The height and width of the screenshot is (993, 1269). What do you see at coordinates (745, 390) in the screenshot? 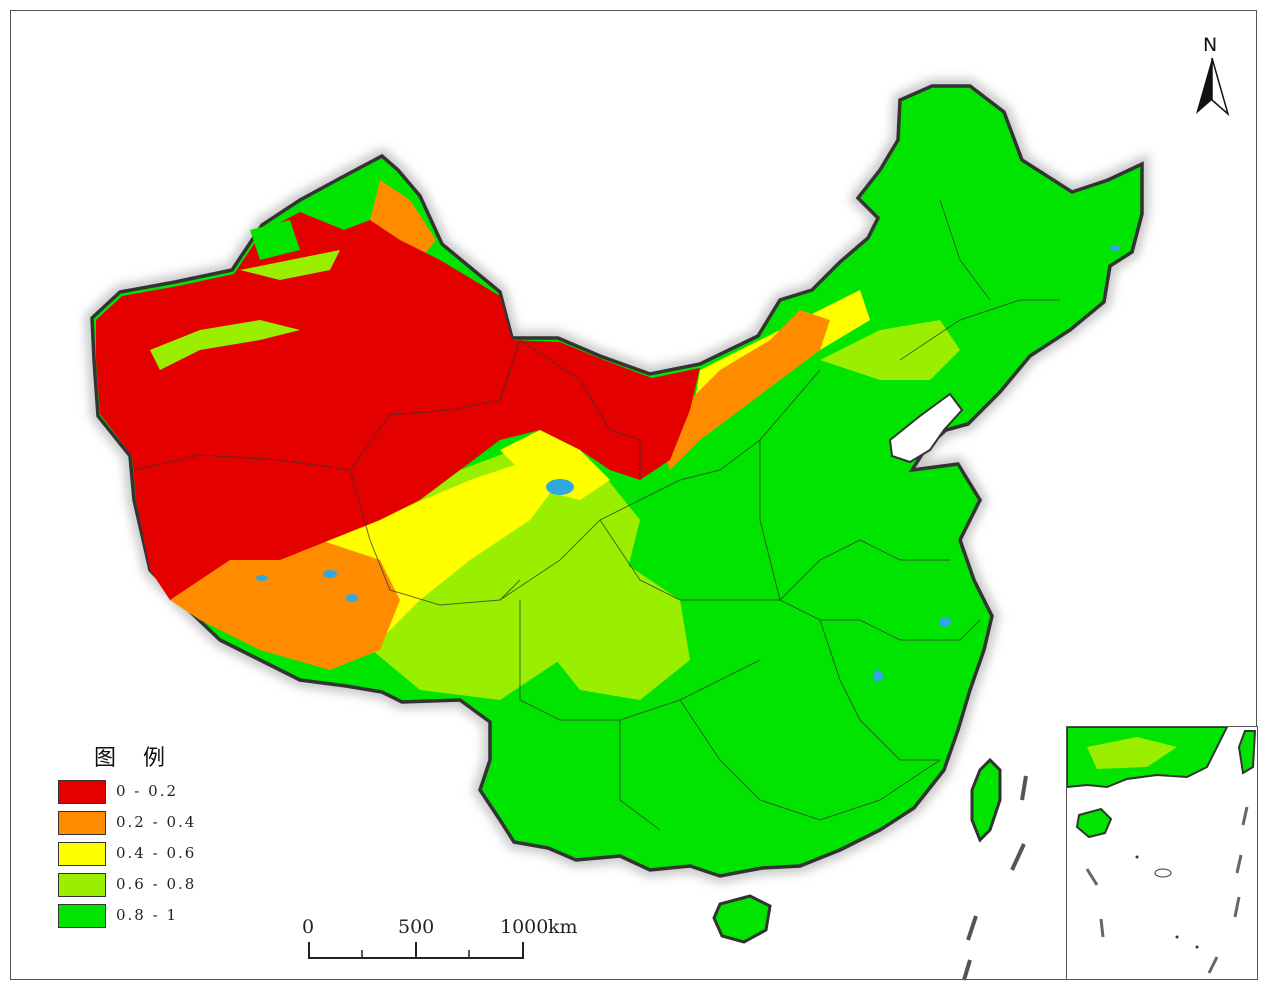
I see `zone-0.2-0.4-inner-mongolia` at bounding box center [745, 390].